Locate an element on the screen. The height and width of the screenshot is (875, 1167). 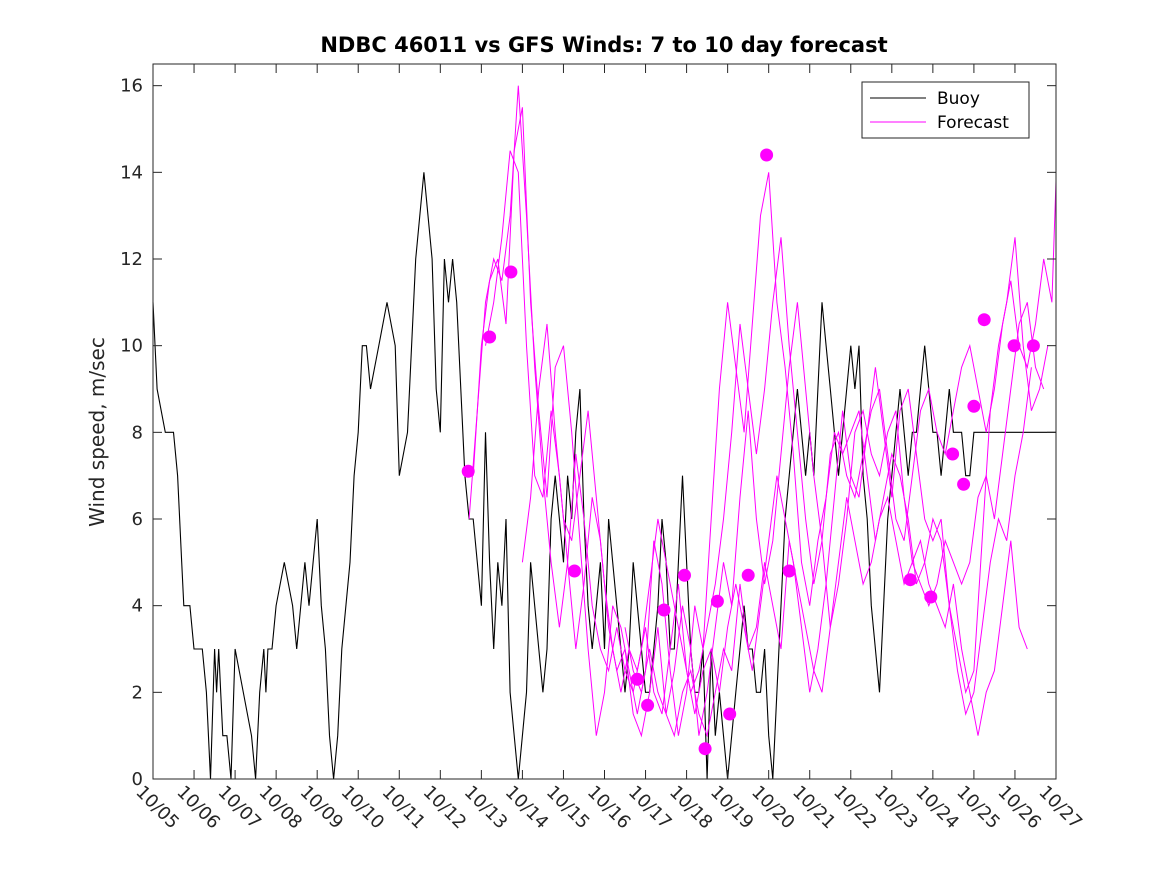
legend-label-forecast: Forecast is located at coordinates (973, 123).